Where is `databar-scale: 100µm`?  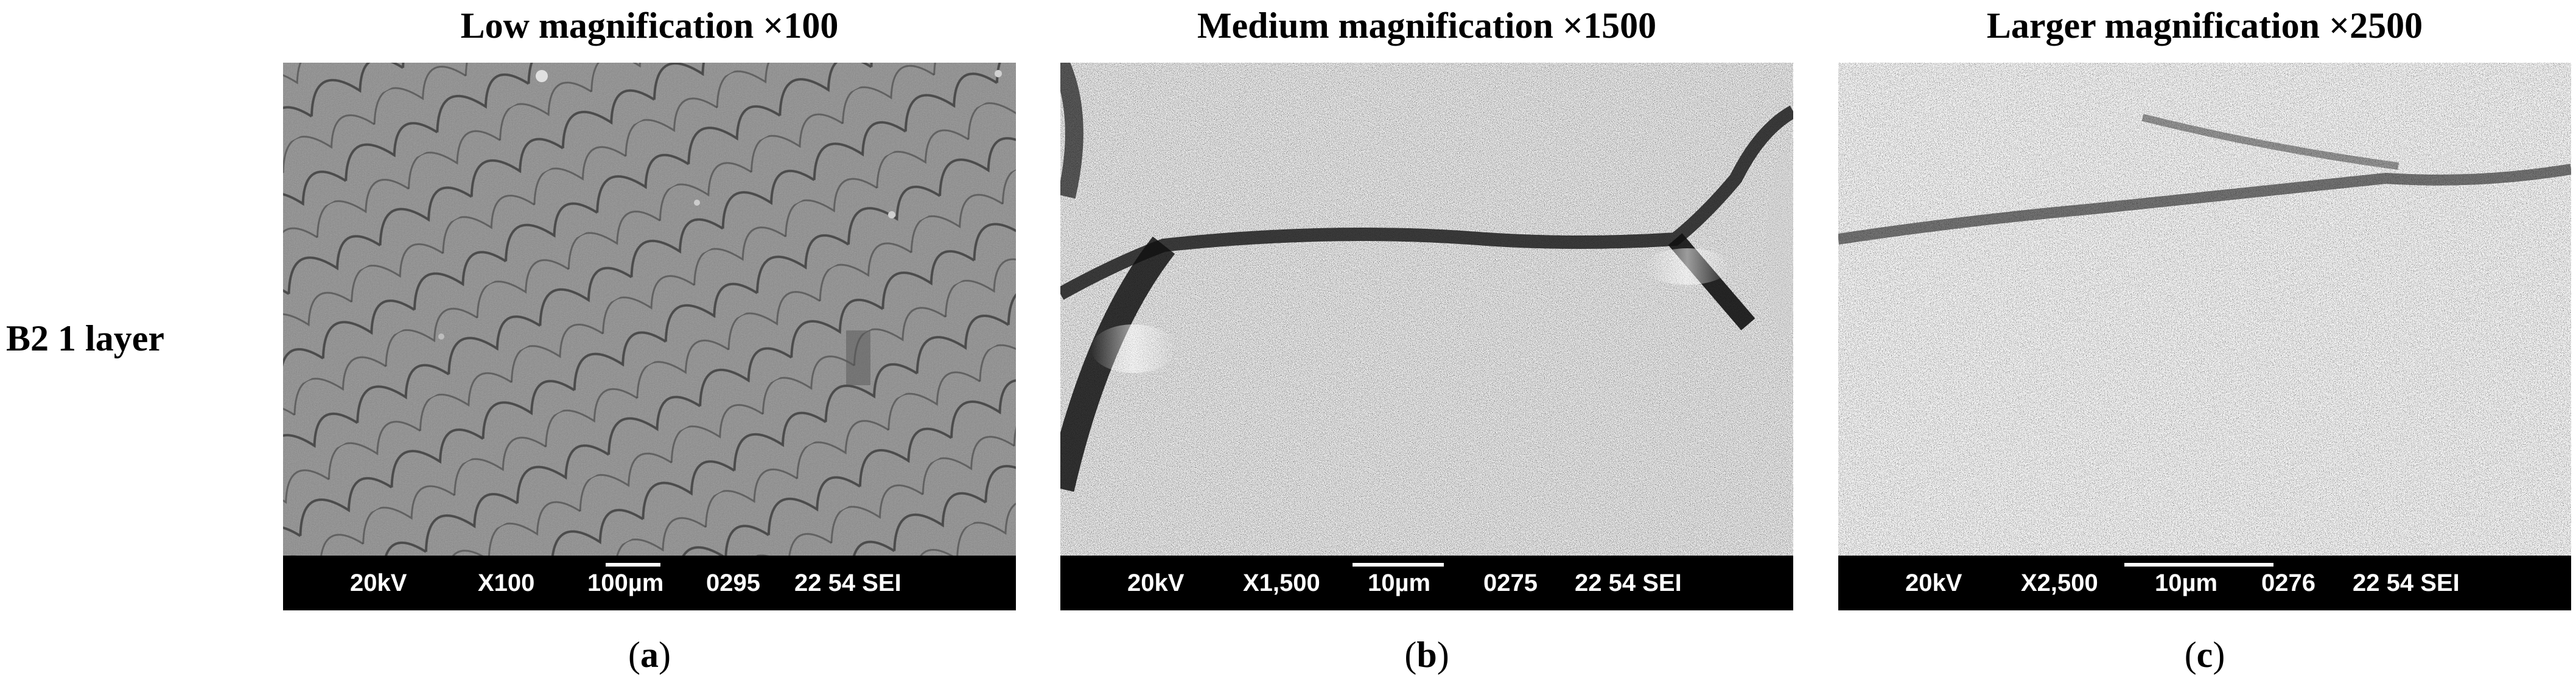
databar-scale: 100µm is located at coordinates (626, 583).